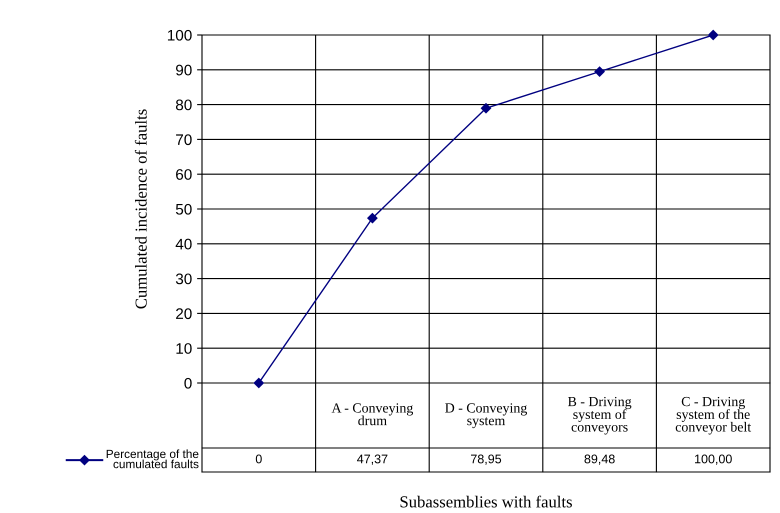  What do you see at coordinates (184, 70) in the screenshot?
I see `y-tick-label: 90` at bounding box center [184, 70].